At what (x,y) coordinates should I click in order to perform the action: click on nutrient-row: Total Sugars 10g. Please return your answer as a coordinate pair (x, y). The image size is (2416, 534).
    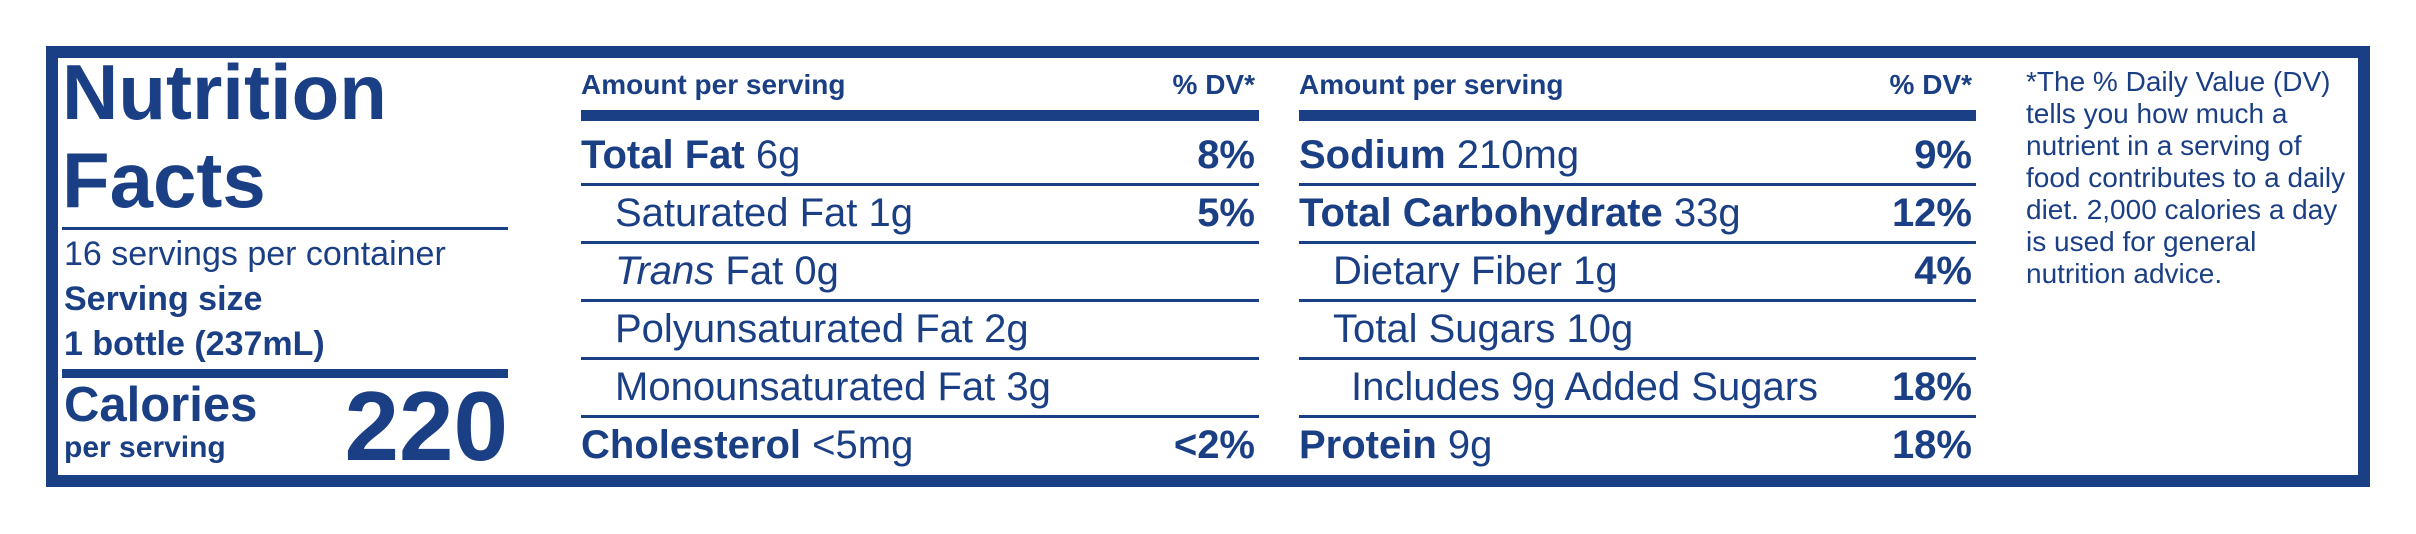
    Looking at the image, I should click on (1637, 331).